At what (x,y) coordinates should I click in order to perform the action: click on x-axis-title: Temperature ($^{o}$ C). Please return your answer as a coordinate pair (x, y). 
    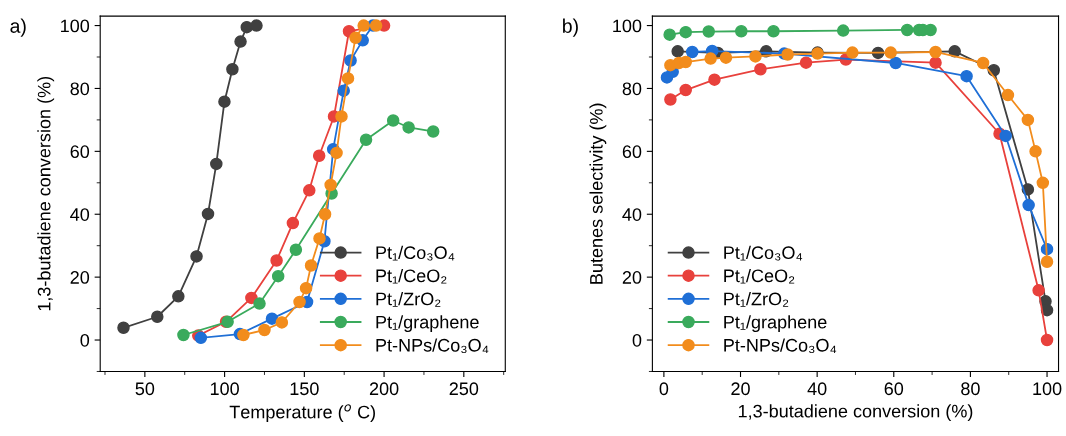
    Looking at the image, I should click on (302, 413).